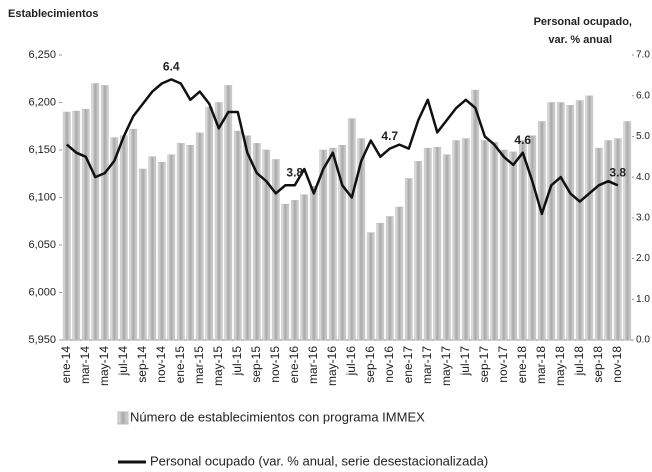 Image resolution: width=652 pixels, height=472 pixels. I want to click on x-tick-label: ene-17, so click(408, 365).